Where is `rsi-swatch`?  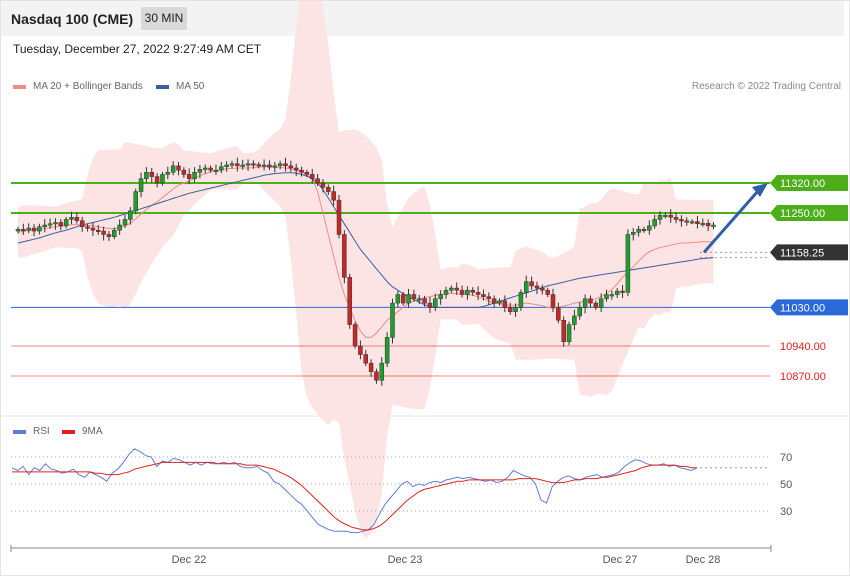 rsi-swatch is located at coordinates (19, 431).